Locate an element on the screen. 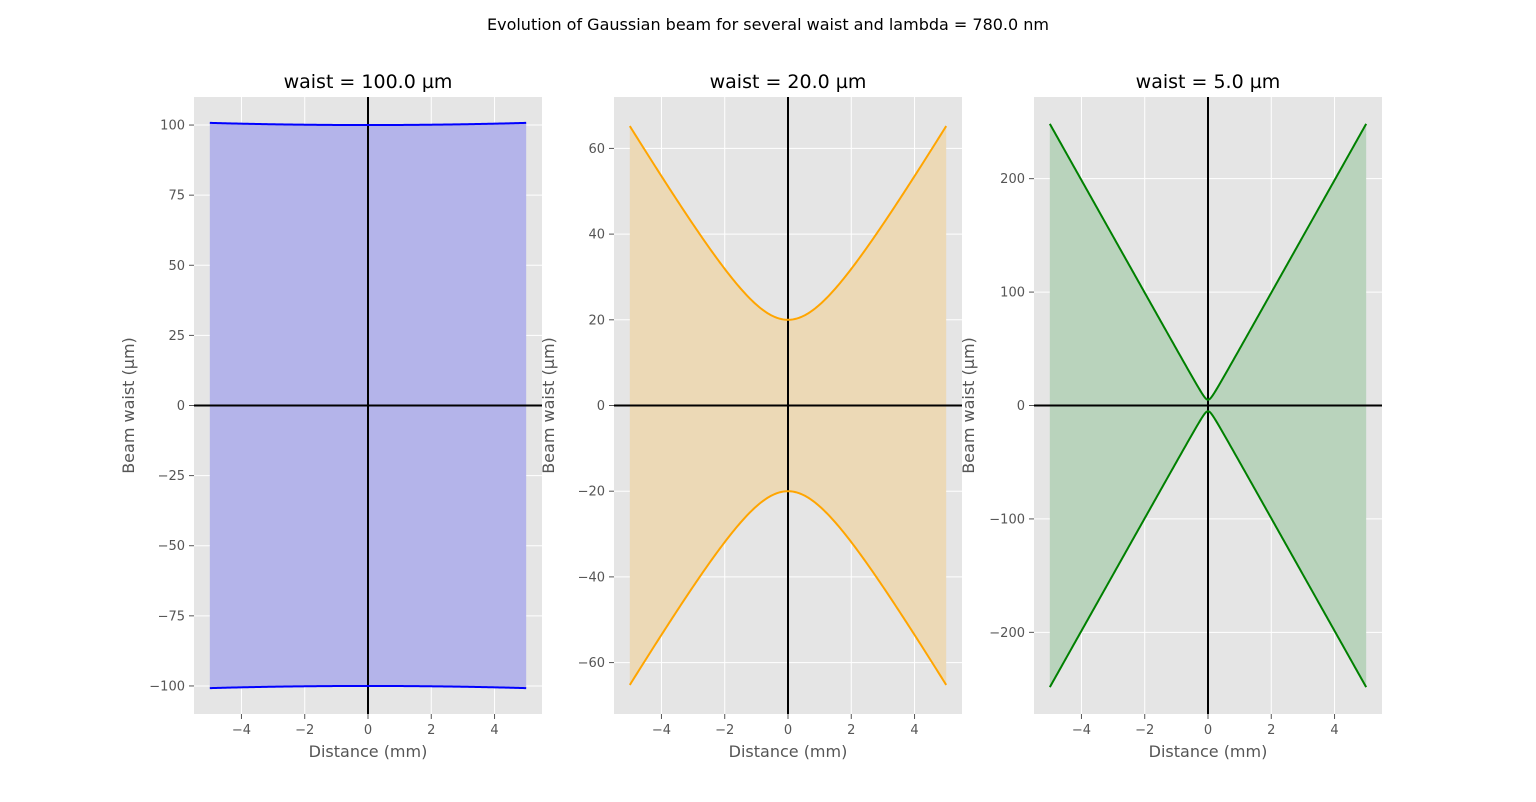 The width and height of the screenshot is (1536, 802). y-tick-label: −20 is located at coordinates (591, 492).